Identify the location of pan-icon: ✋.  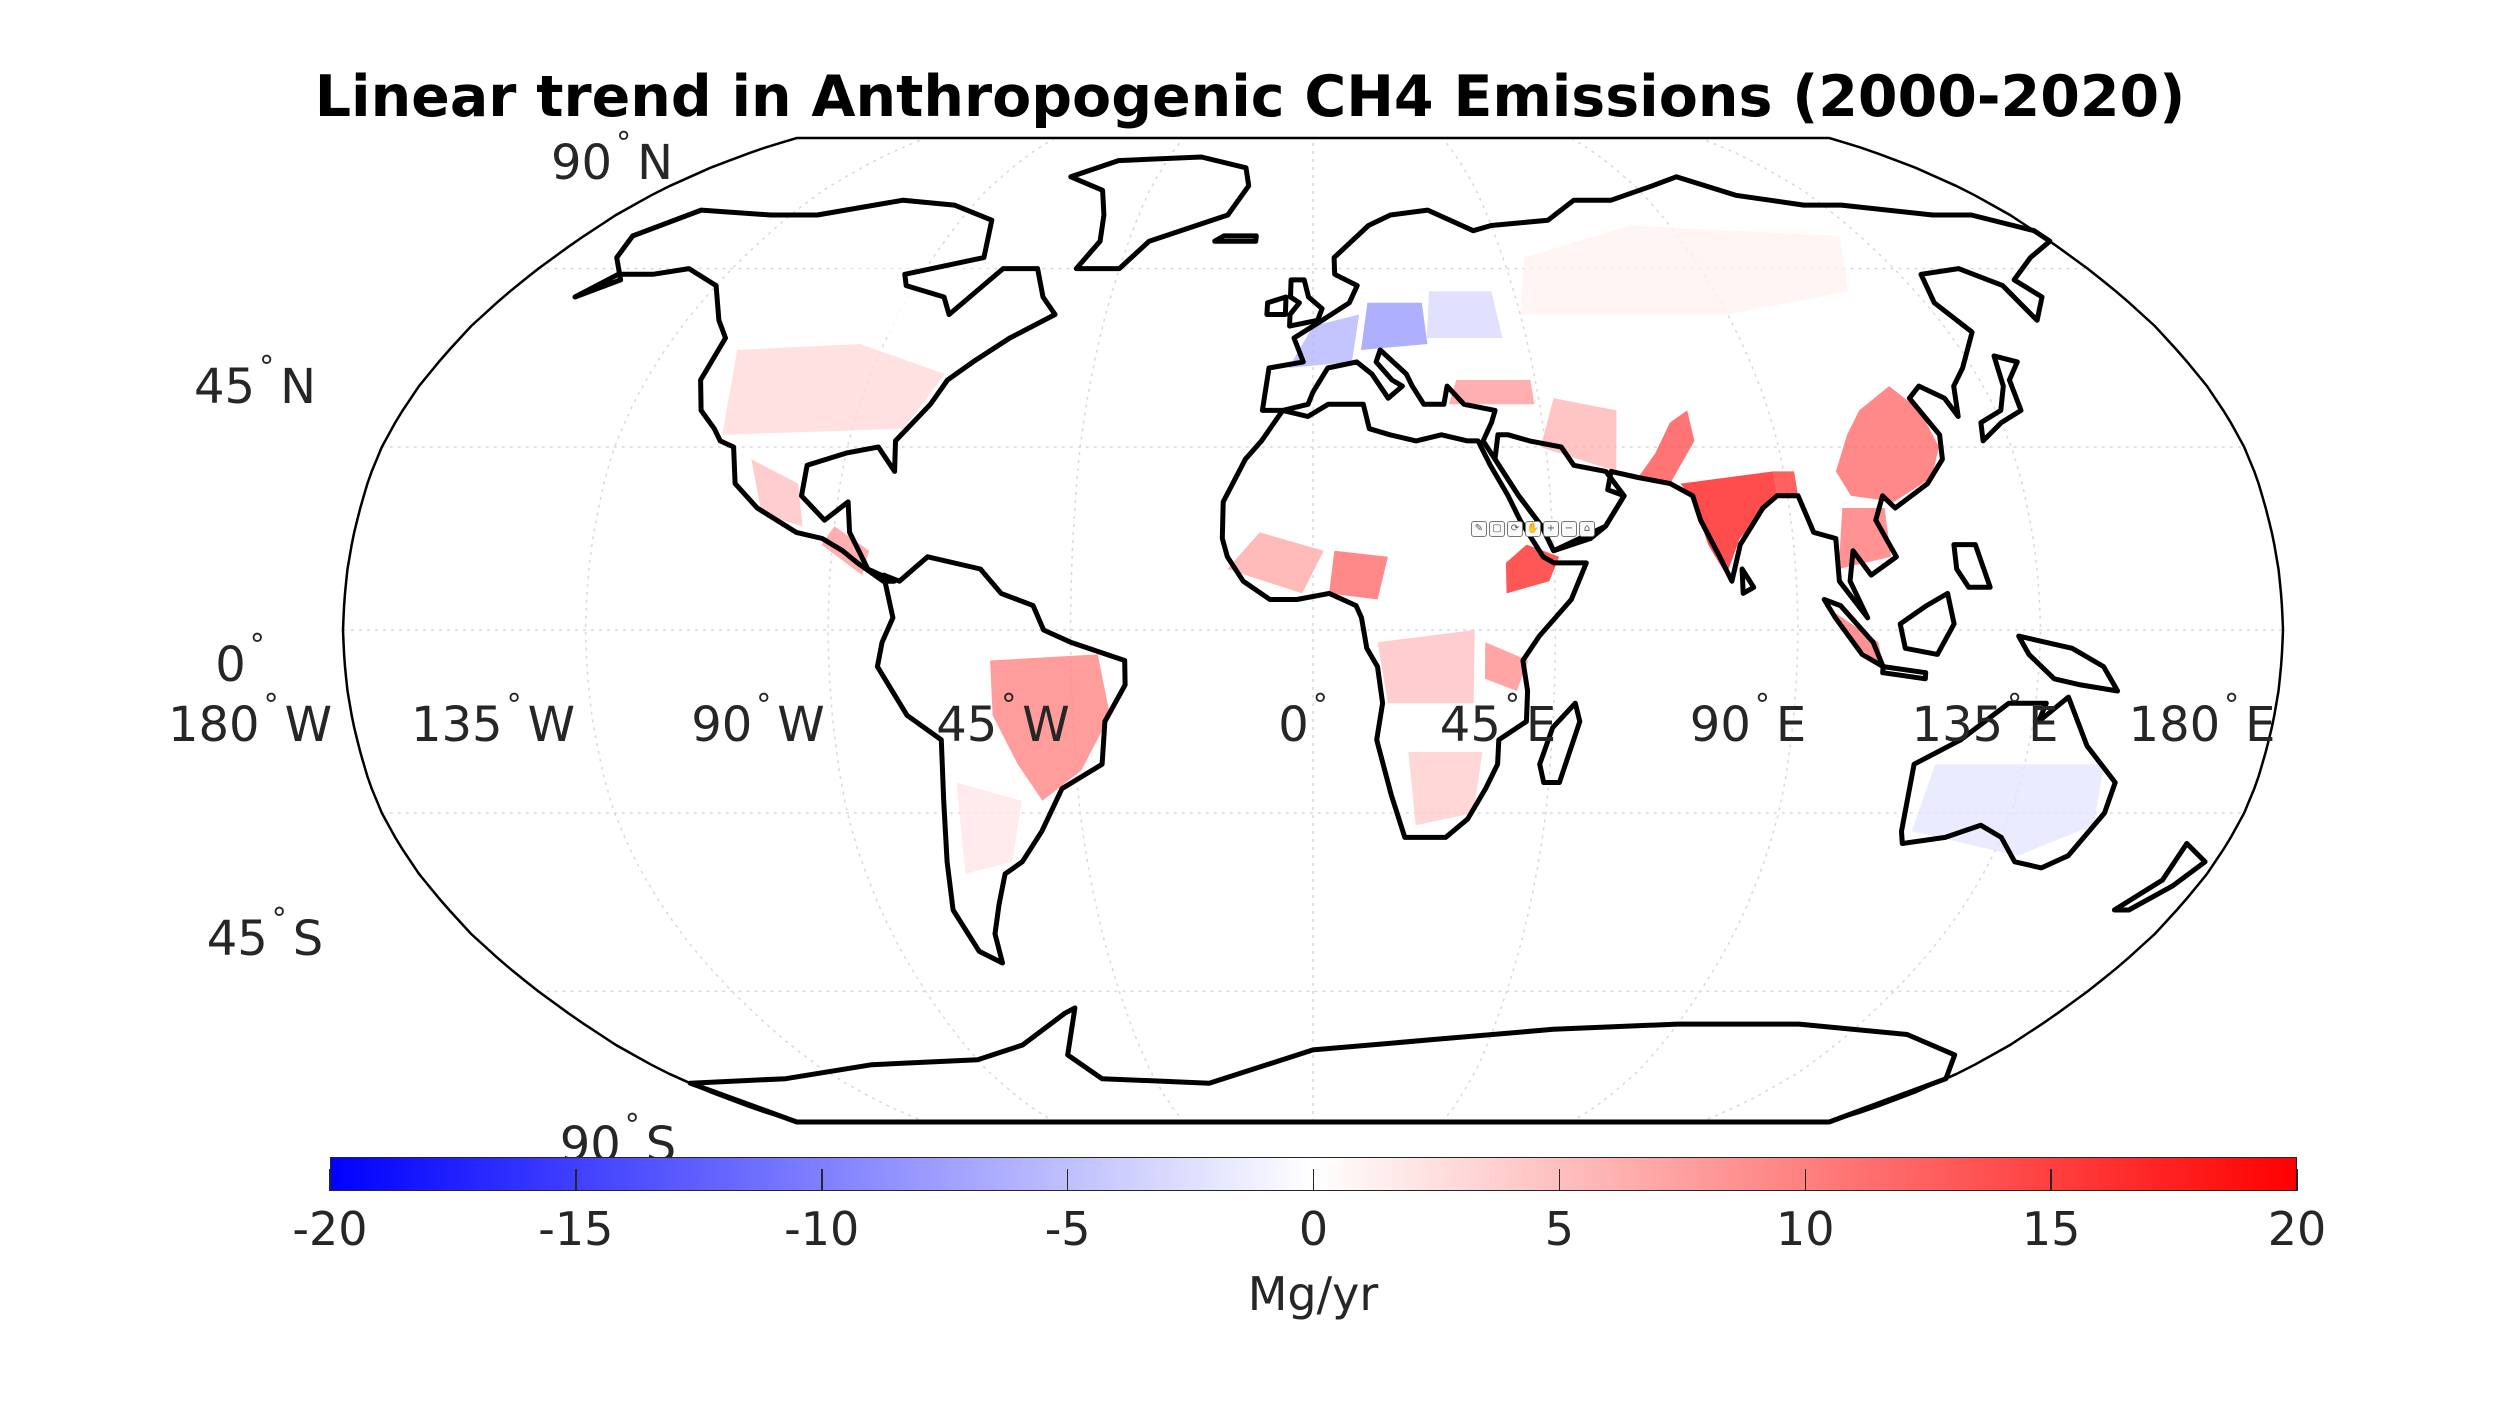
(1533, 529).